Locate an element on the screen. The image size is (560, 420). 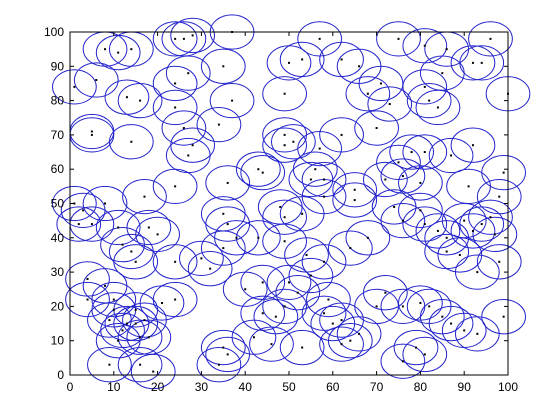
y-tick-label-3: 30 is located at coordinates (58, 272).